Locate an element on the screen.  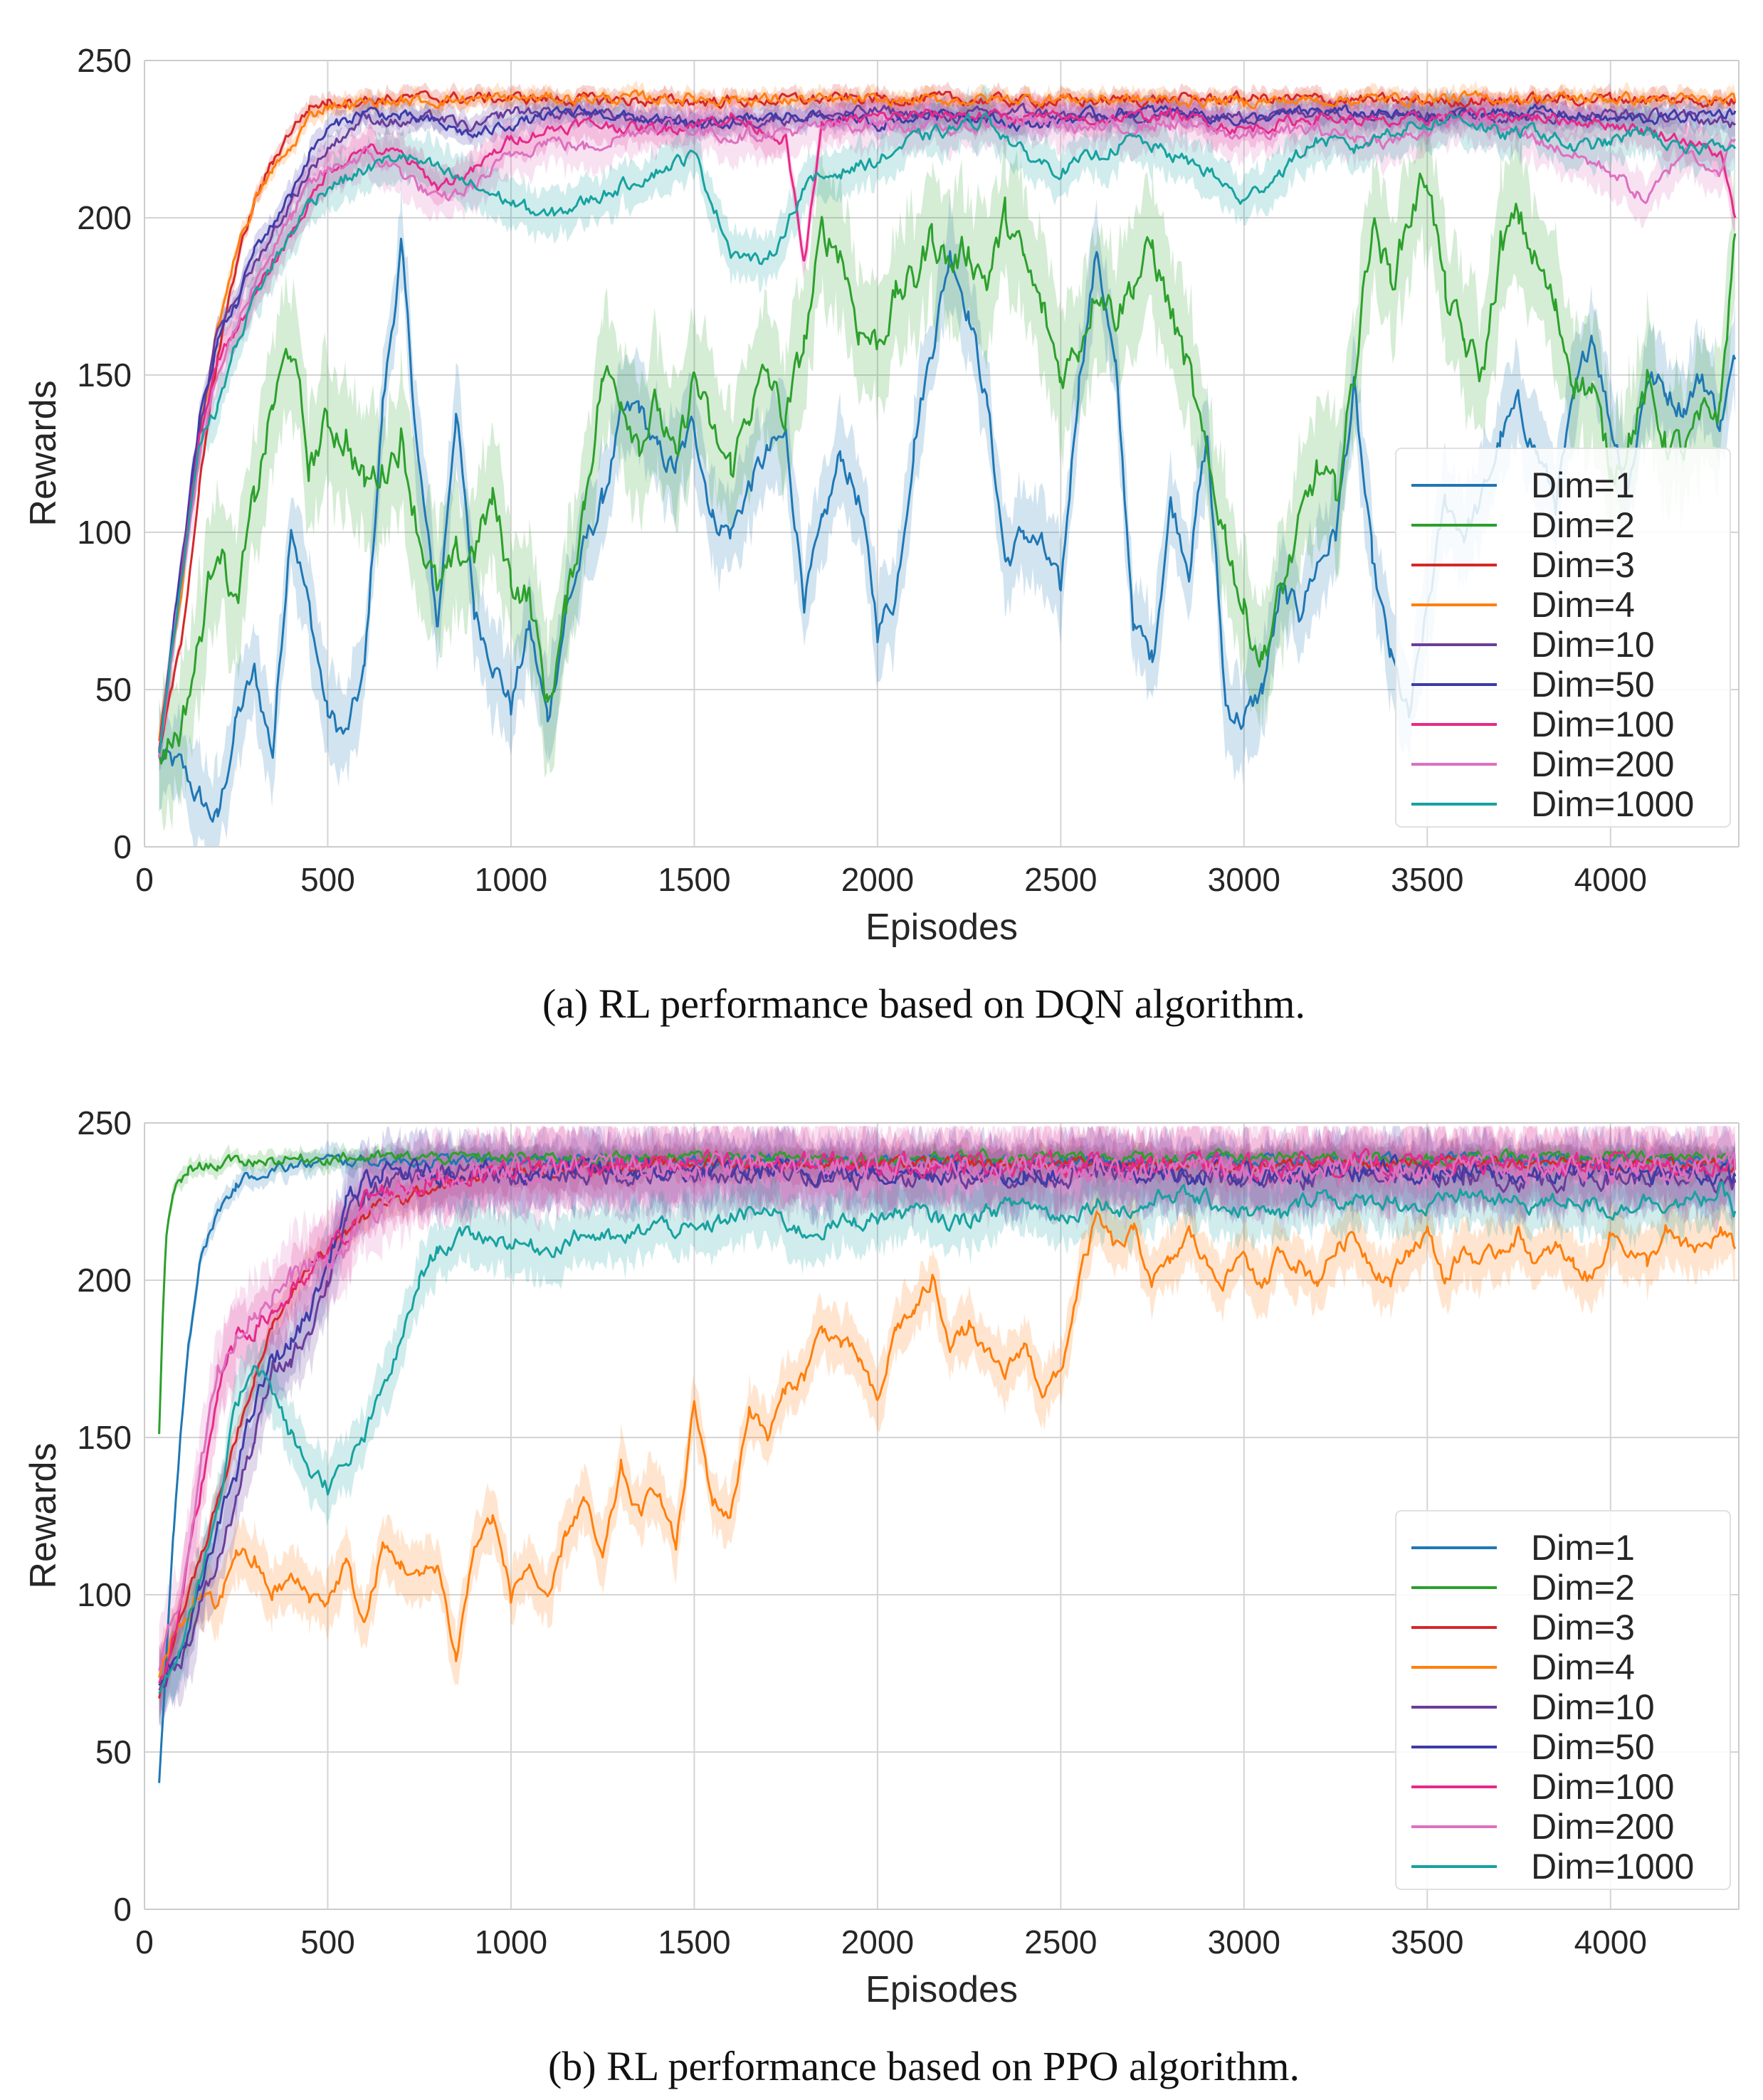
panel-a-legend-label-dim-1: Dim=1 is located at coordinates (1583, 485).